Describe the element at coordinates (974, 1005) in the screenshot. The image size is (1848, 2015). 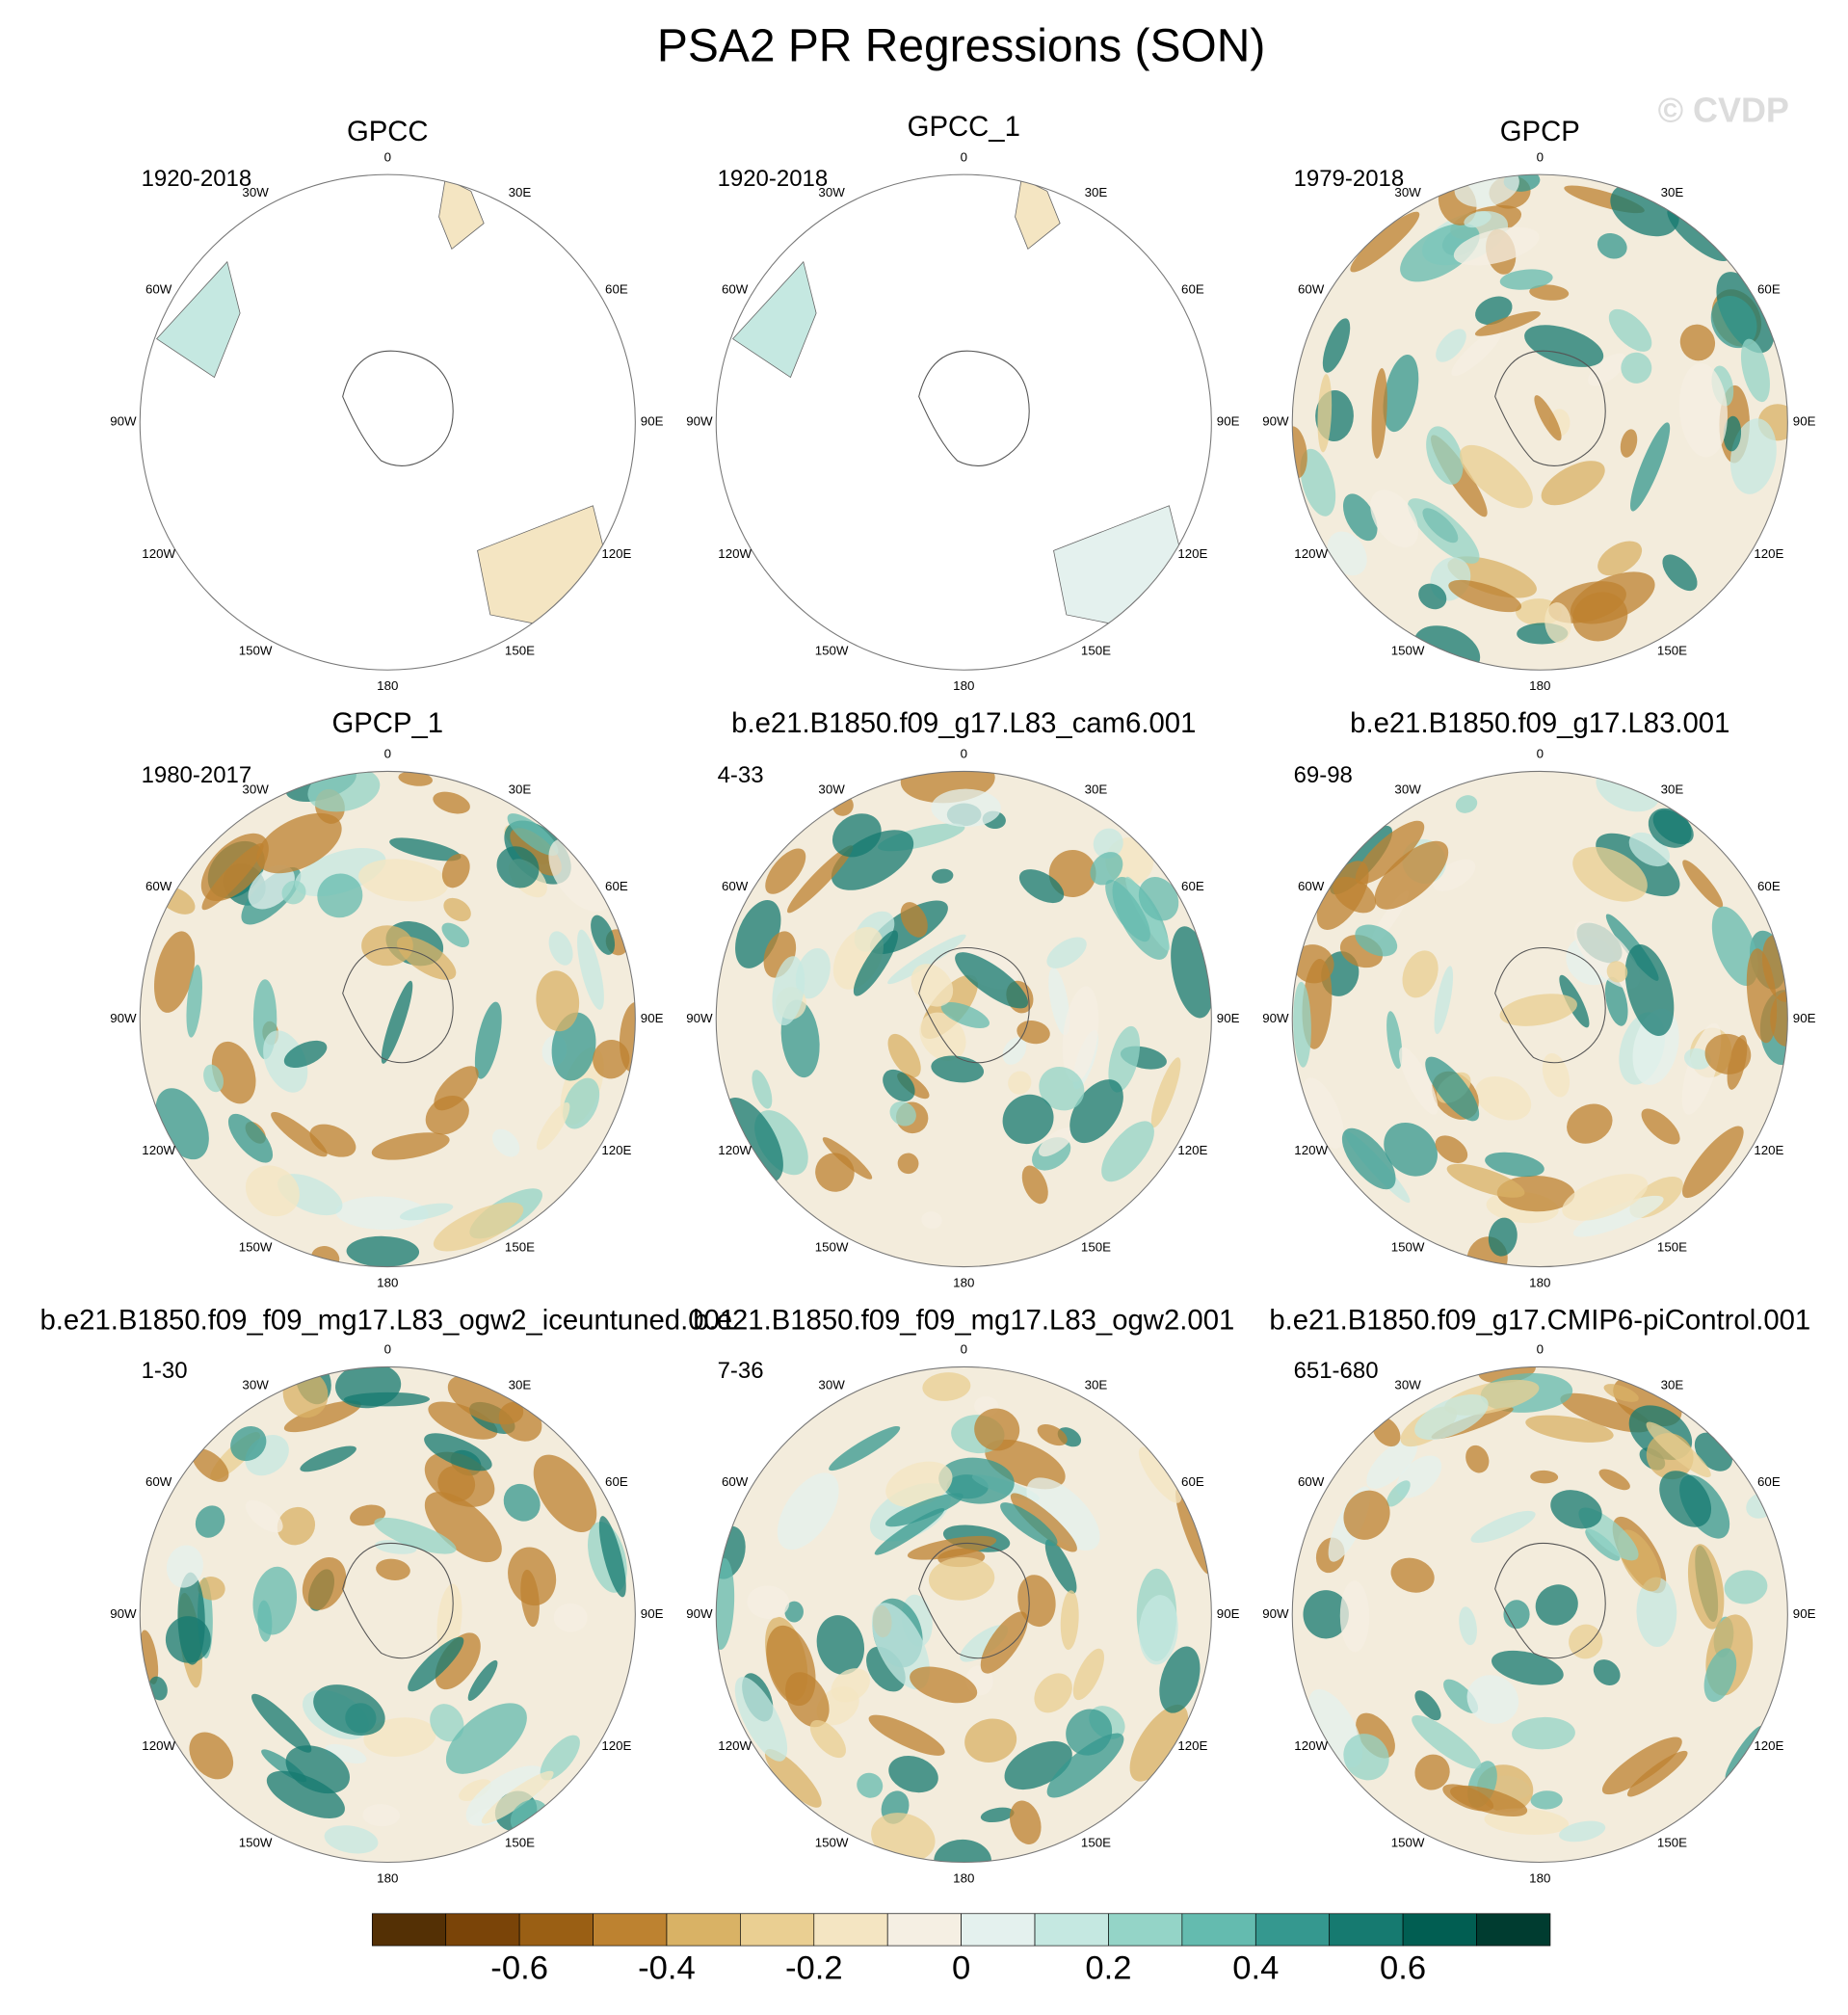
I see `antarctica` at that location.